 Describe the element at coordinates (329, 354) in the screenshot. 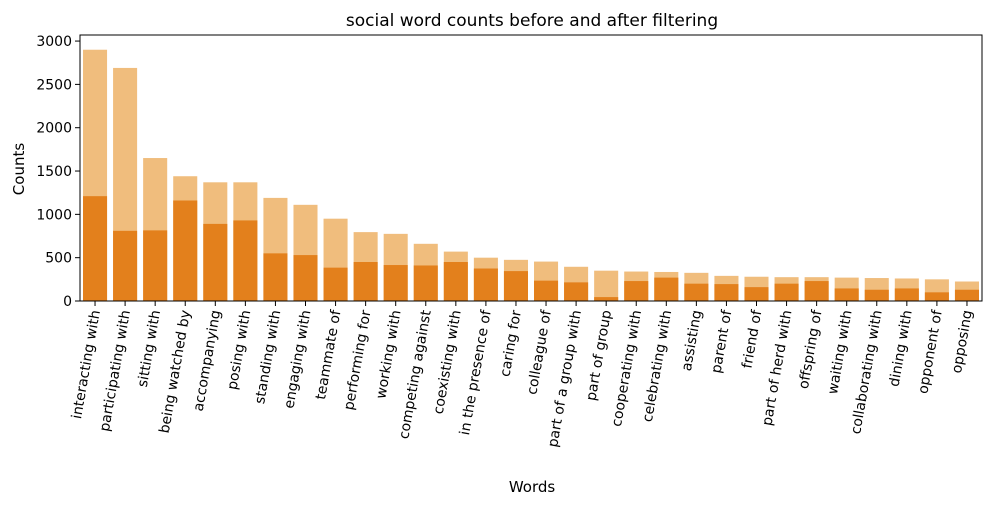

I see `x-tick-label: teammate of` at that location.